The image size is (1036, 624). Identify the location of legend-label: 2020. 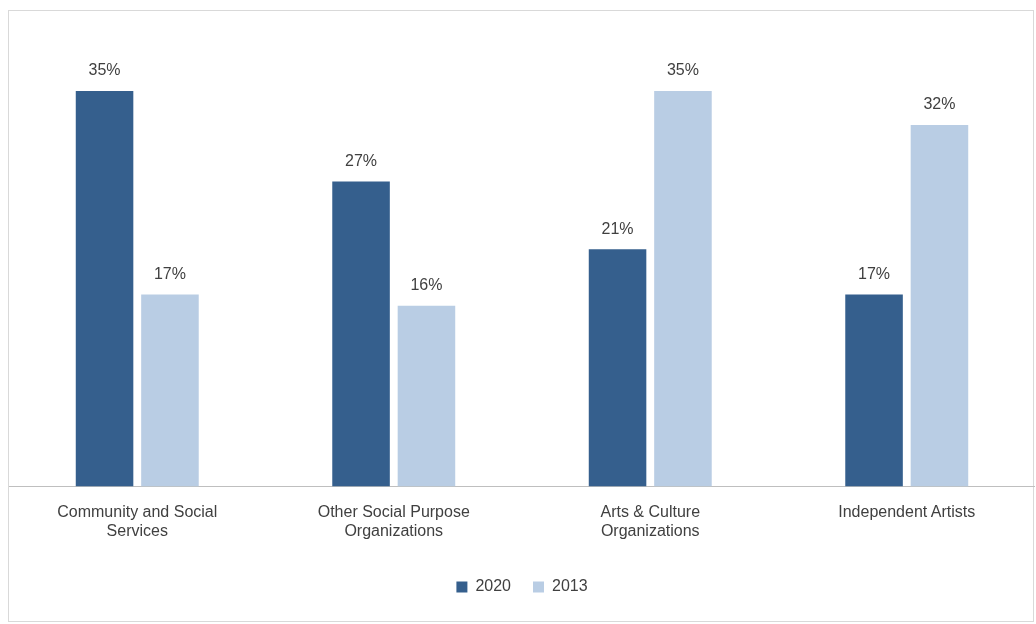
(493, 586).